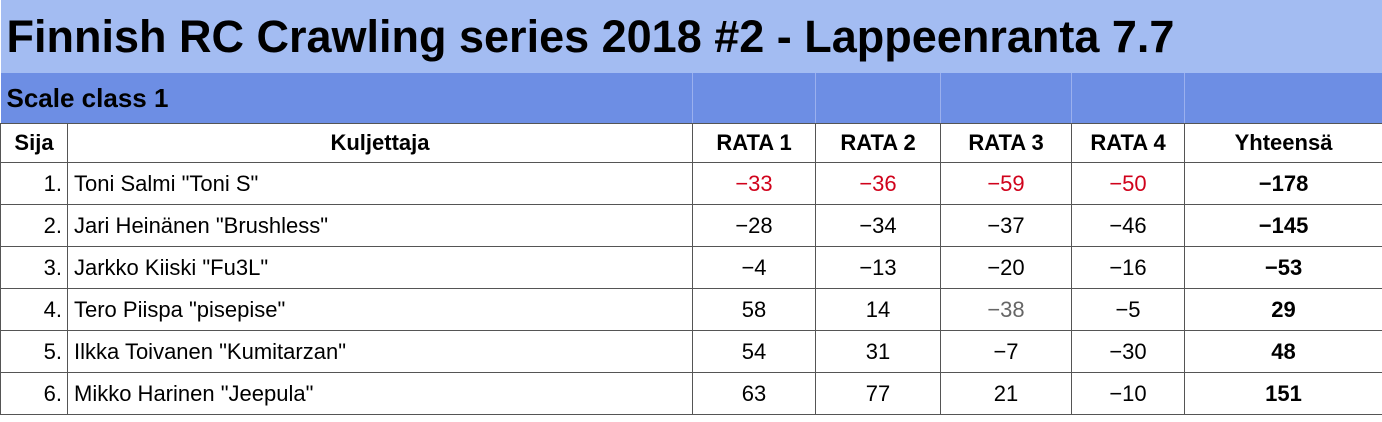  Describe the element at coordinates (380, 267) in the screenshot. I see `driver-cell: Jarkko Kiiski "Fu3L"` at that location.